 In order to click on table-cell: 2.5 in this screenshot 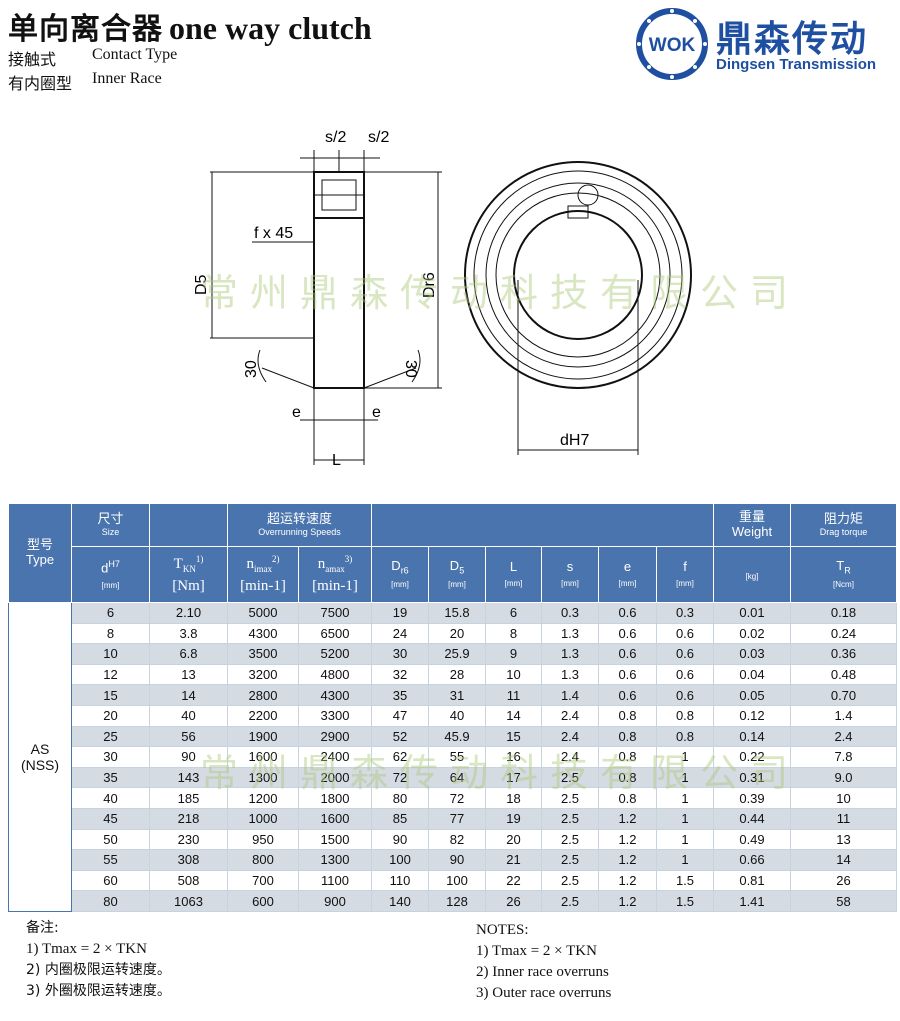, I will do `click(570, 880)`.